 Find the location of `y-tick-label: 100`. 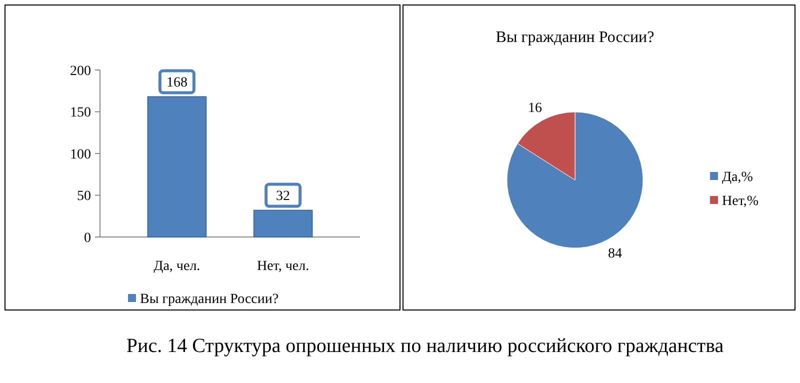

y-tick-label: 100 is located at coordinates (80, 154).